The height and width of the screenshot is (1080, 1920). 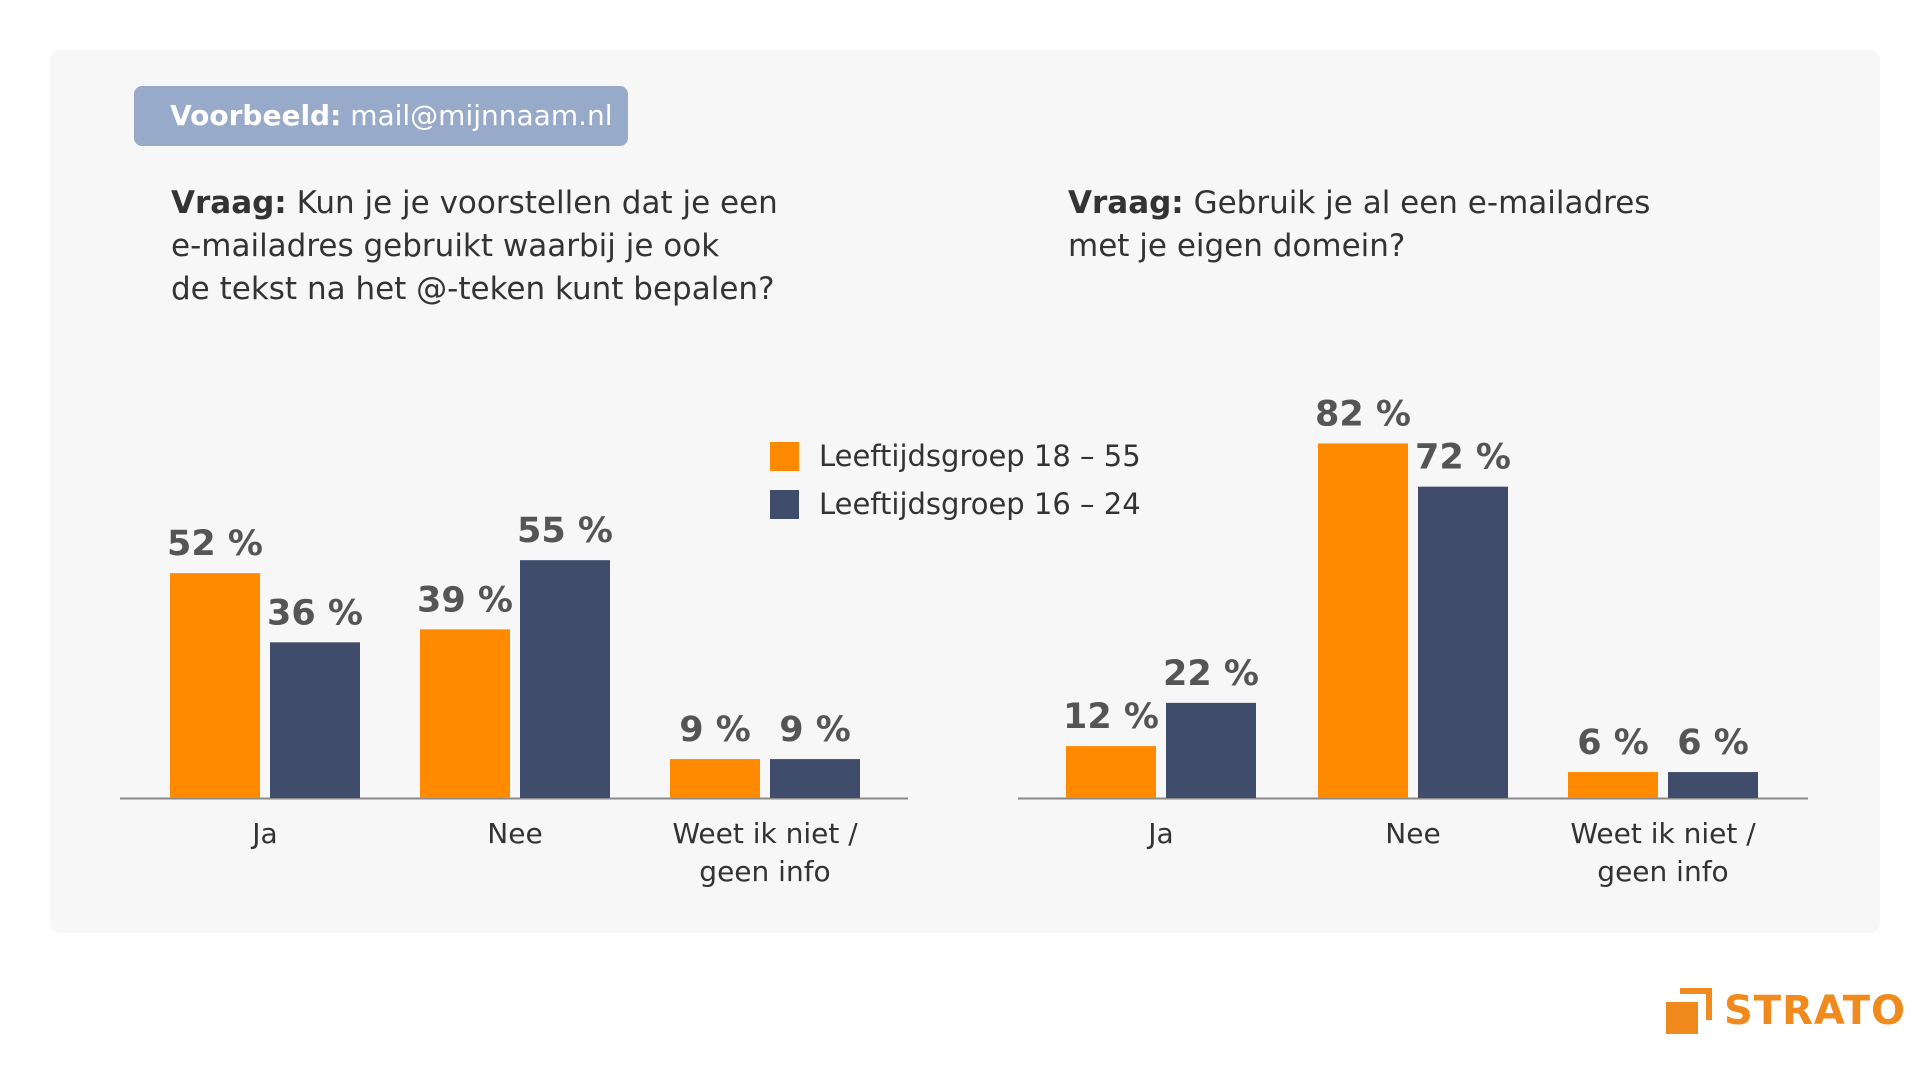 I want to click on value-label-chart1-cat1-series1: 52 %, so click(x=215, y=544).